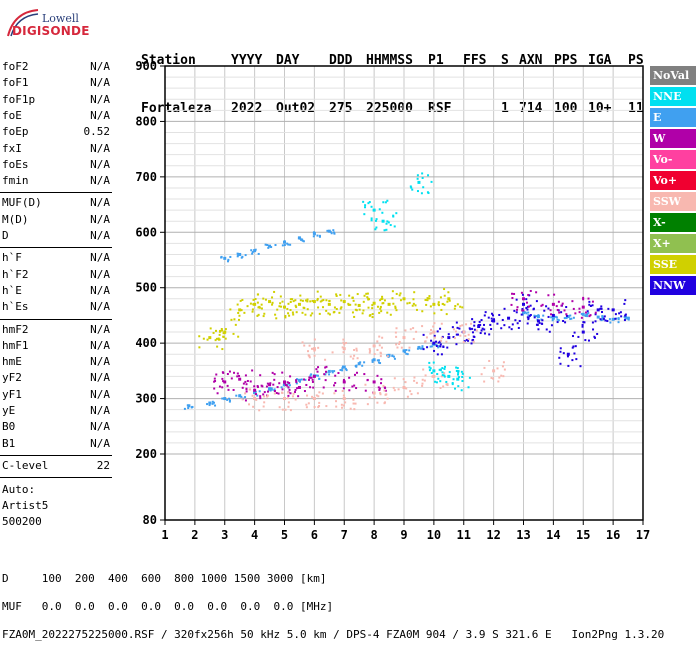 The height and width of the screenshot is (656, 700). What do you see at coordinates (56, 428) in the screenshot?
I see `param-row-b0: B0 N/A` at bounding box center [56, 428].